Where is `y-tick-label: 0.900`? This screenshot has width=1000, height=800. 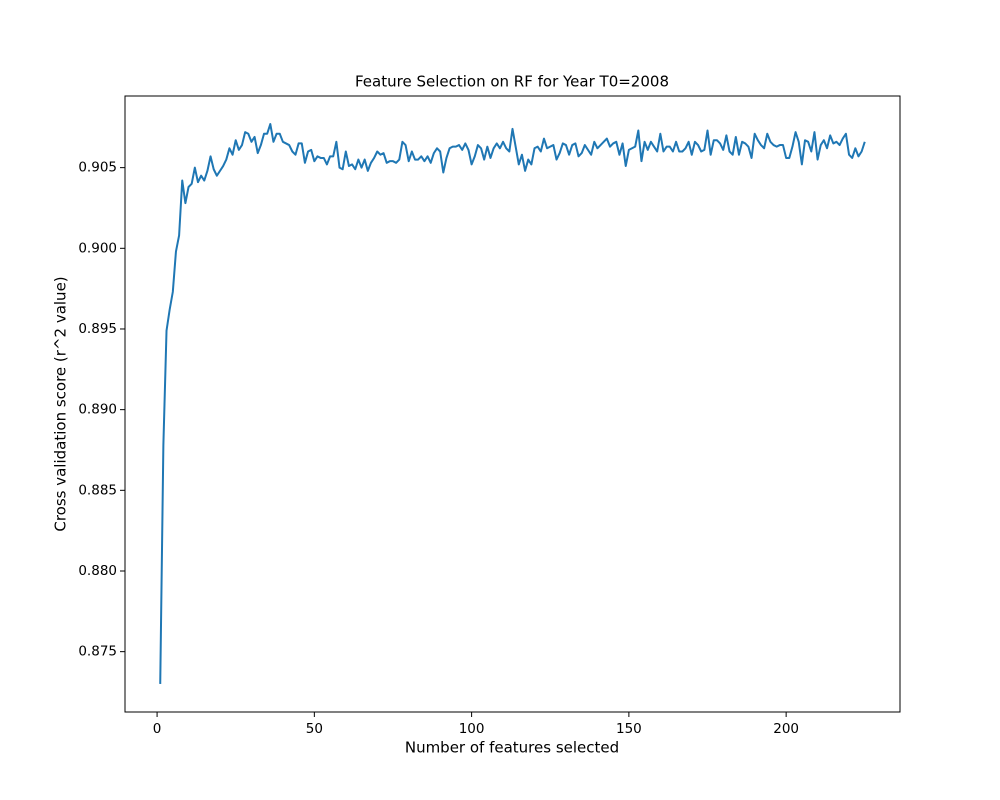
y-tick-label: 0.900 is located at coordinates (97, 248).